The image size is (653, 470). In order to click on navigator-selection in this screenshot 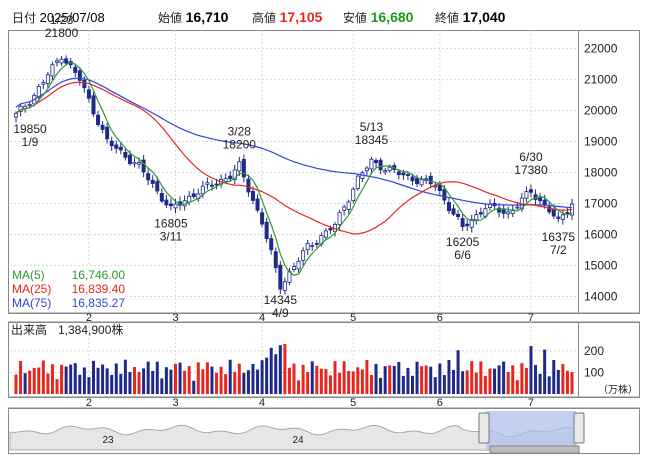, I will do `click(531, 431)`.